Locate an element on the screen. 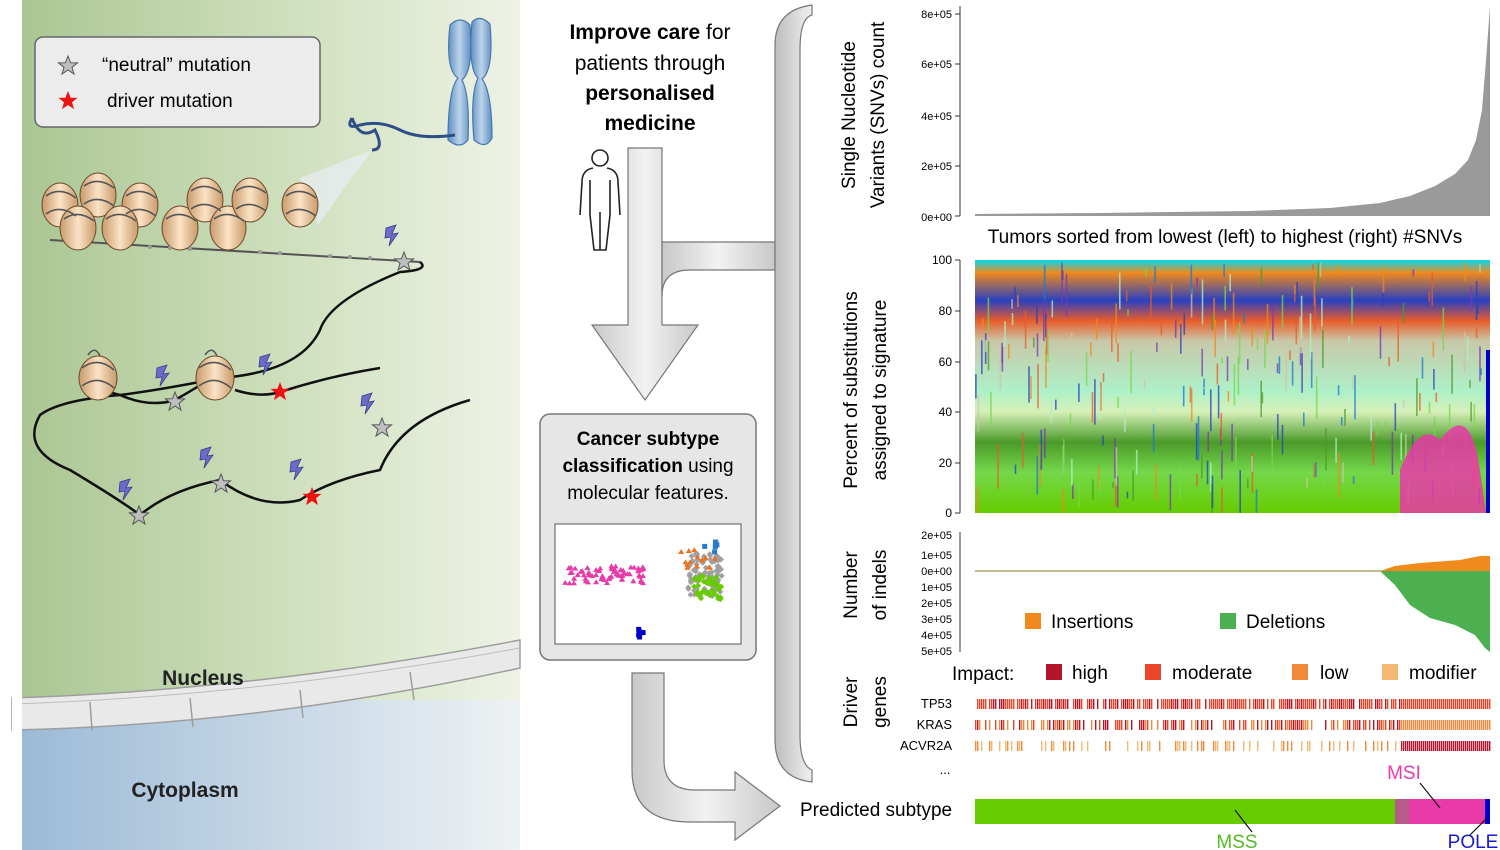 The image size is (1500, 850). signature-texture is located at coordinates (1231, 387).